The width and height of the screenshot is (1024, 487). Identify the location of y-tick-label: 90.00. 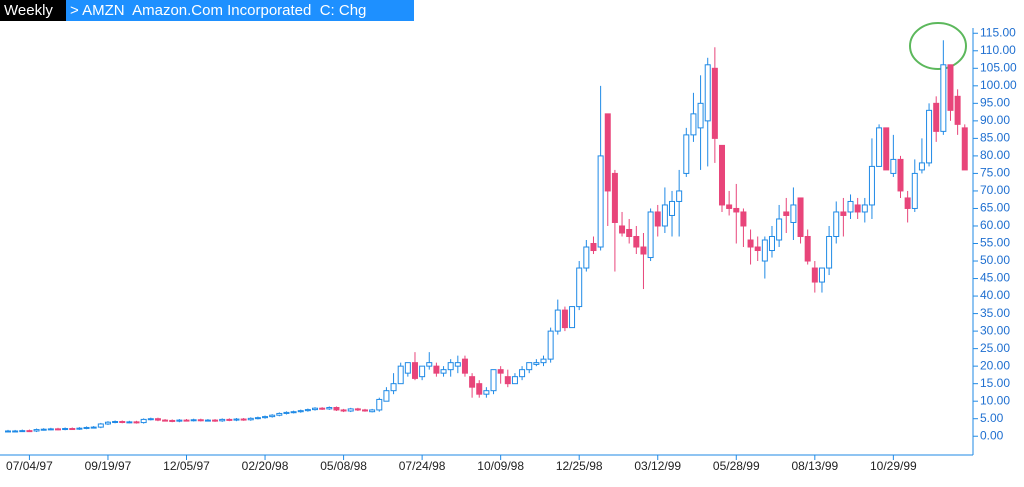
(995, 120).